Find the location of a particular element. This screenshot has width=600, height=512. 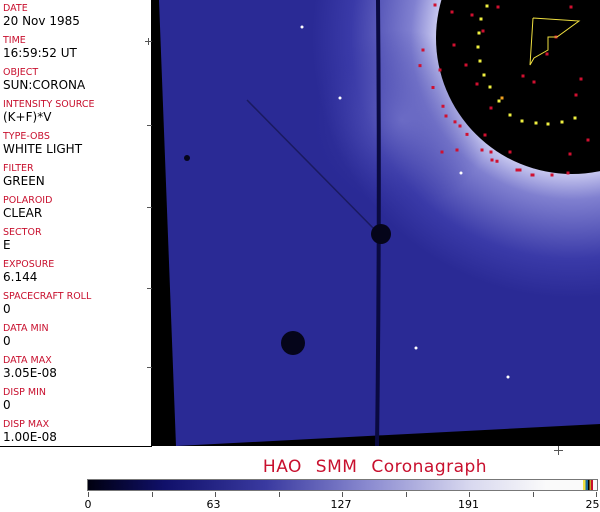

field-label: TIME is located at coordinates (14, 40).